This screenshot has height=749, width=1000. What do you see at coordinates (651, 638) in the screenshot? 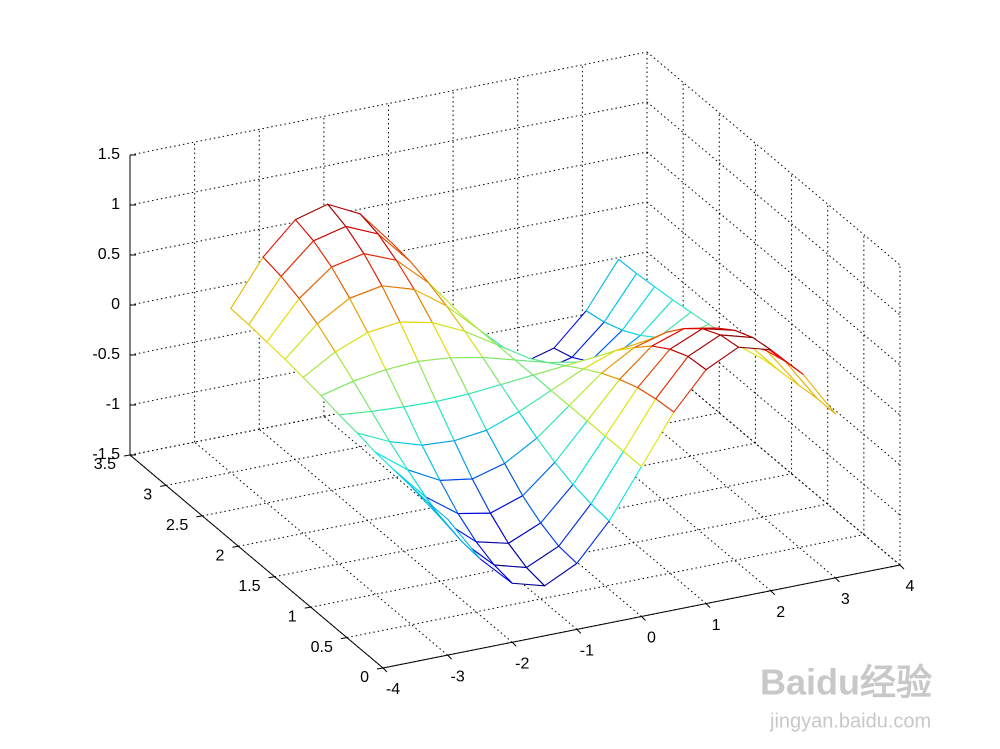
I see `x-tick-label: 0` at bounding box center [651, 638].